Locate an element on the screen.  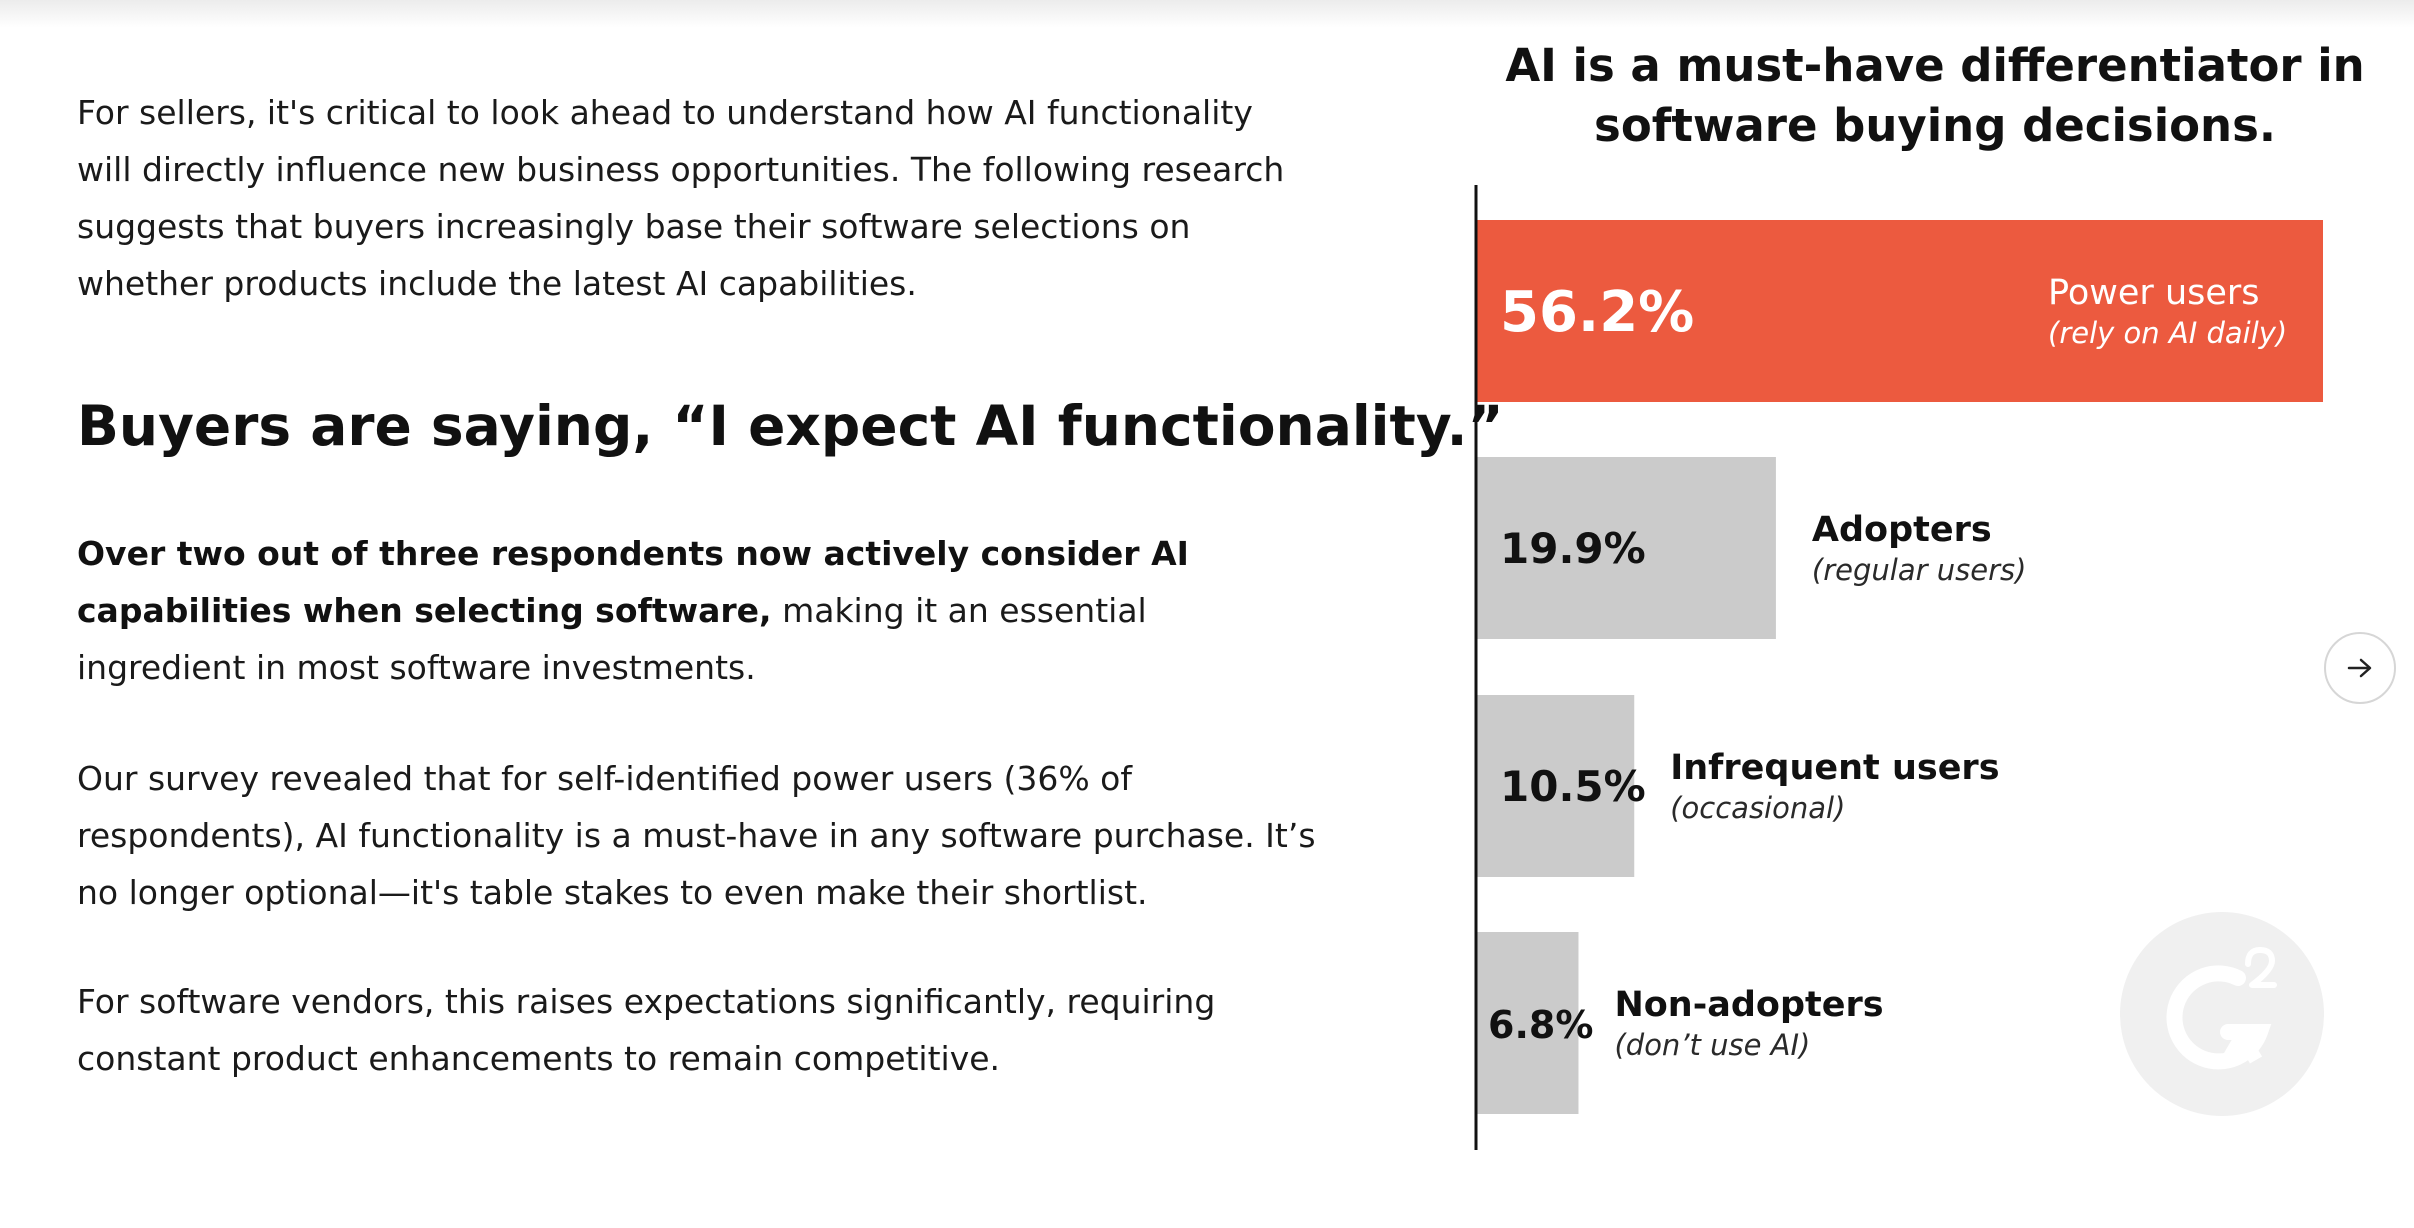
bar-category-label-3: Non-adopters is located at coordinates (1748, 1005).